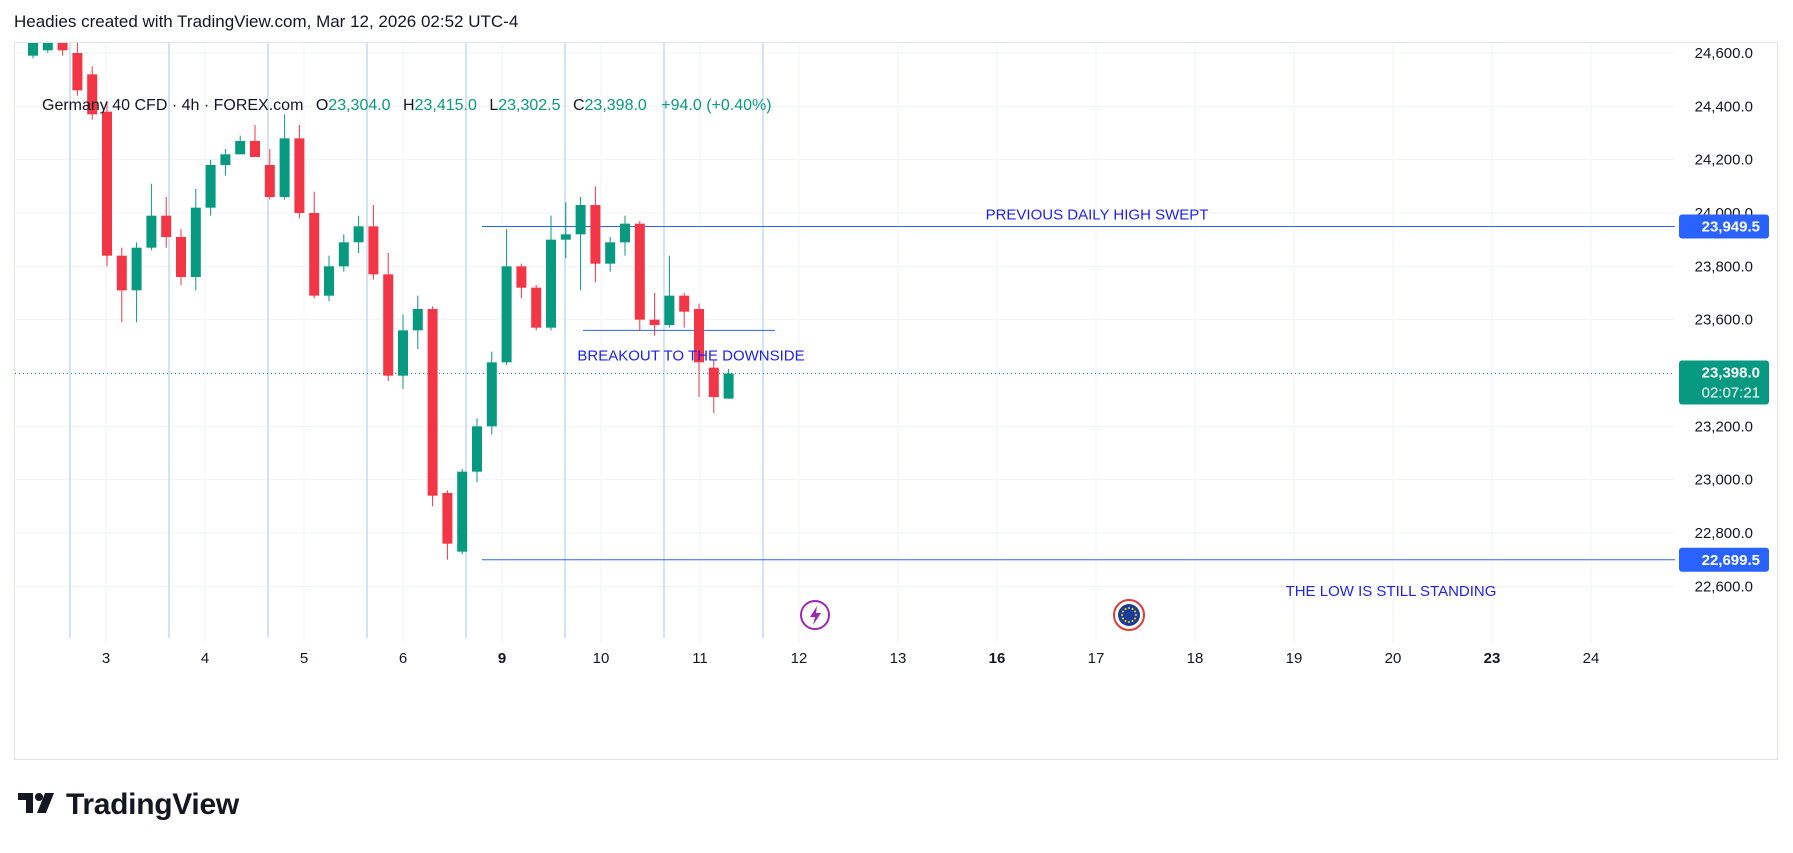 The width and height of the screenshot is (1793, 853). Describe the element at coordinates (601, 658) in the screenshot. I see `x-tick-label: 10` at that location.